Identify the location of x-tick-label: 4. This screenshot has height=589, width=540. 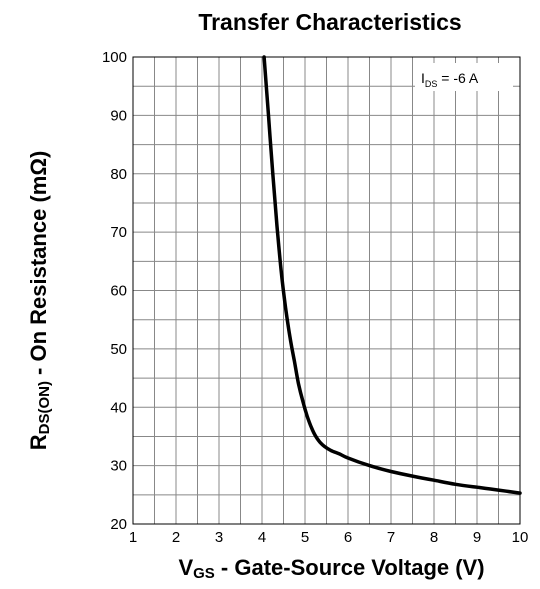
(262, 537).